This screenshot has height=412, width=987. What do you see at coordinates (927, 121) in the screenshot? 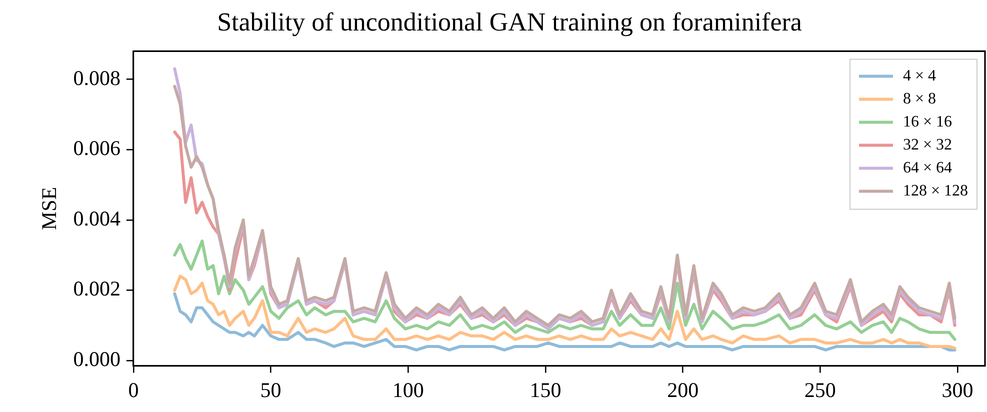
I see `legend-label: 16 × 16` at bounding box center [927, 121].